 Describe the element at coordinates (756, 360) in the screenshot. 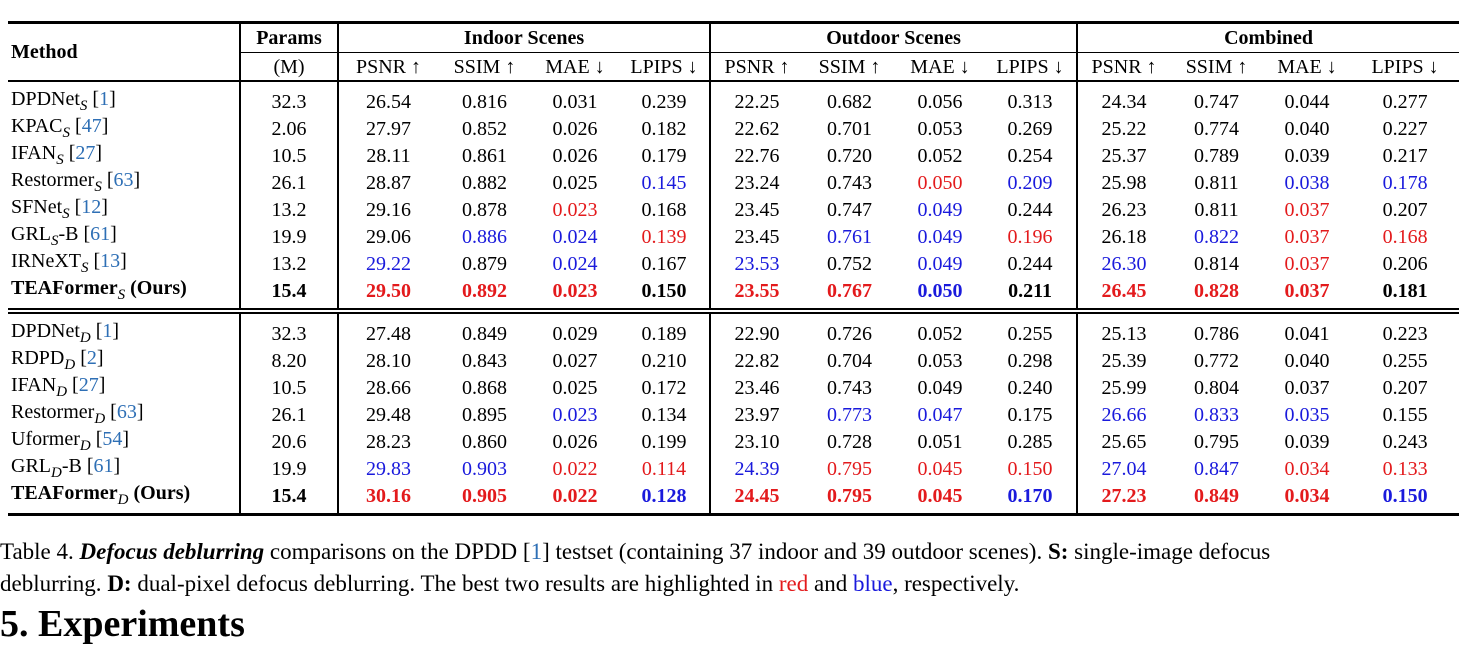

I see `metric-value: 22.82` at that location.